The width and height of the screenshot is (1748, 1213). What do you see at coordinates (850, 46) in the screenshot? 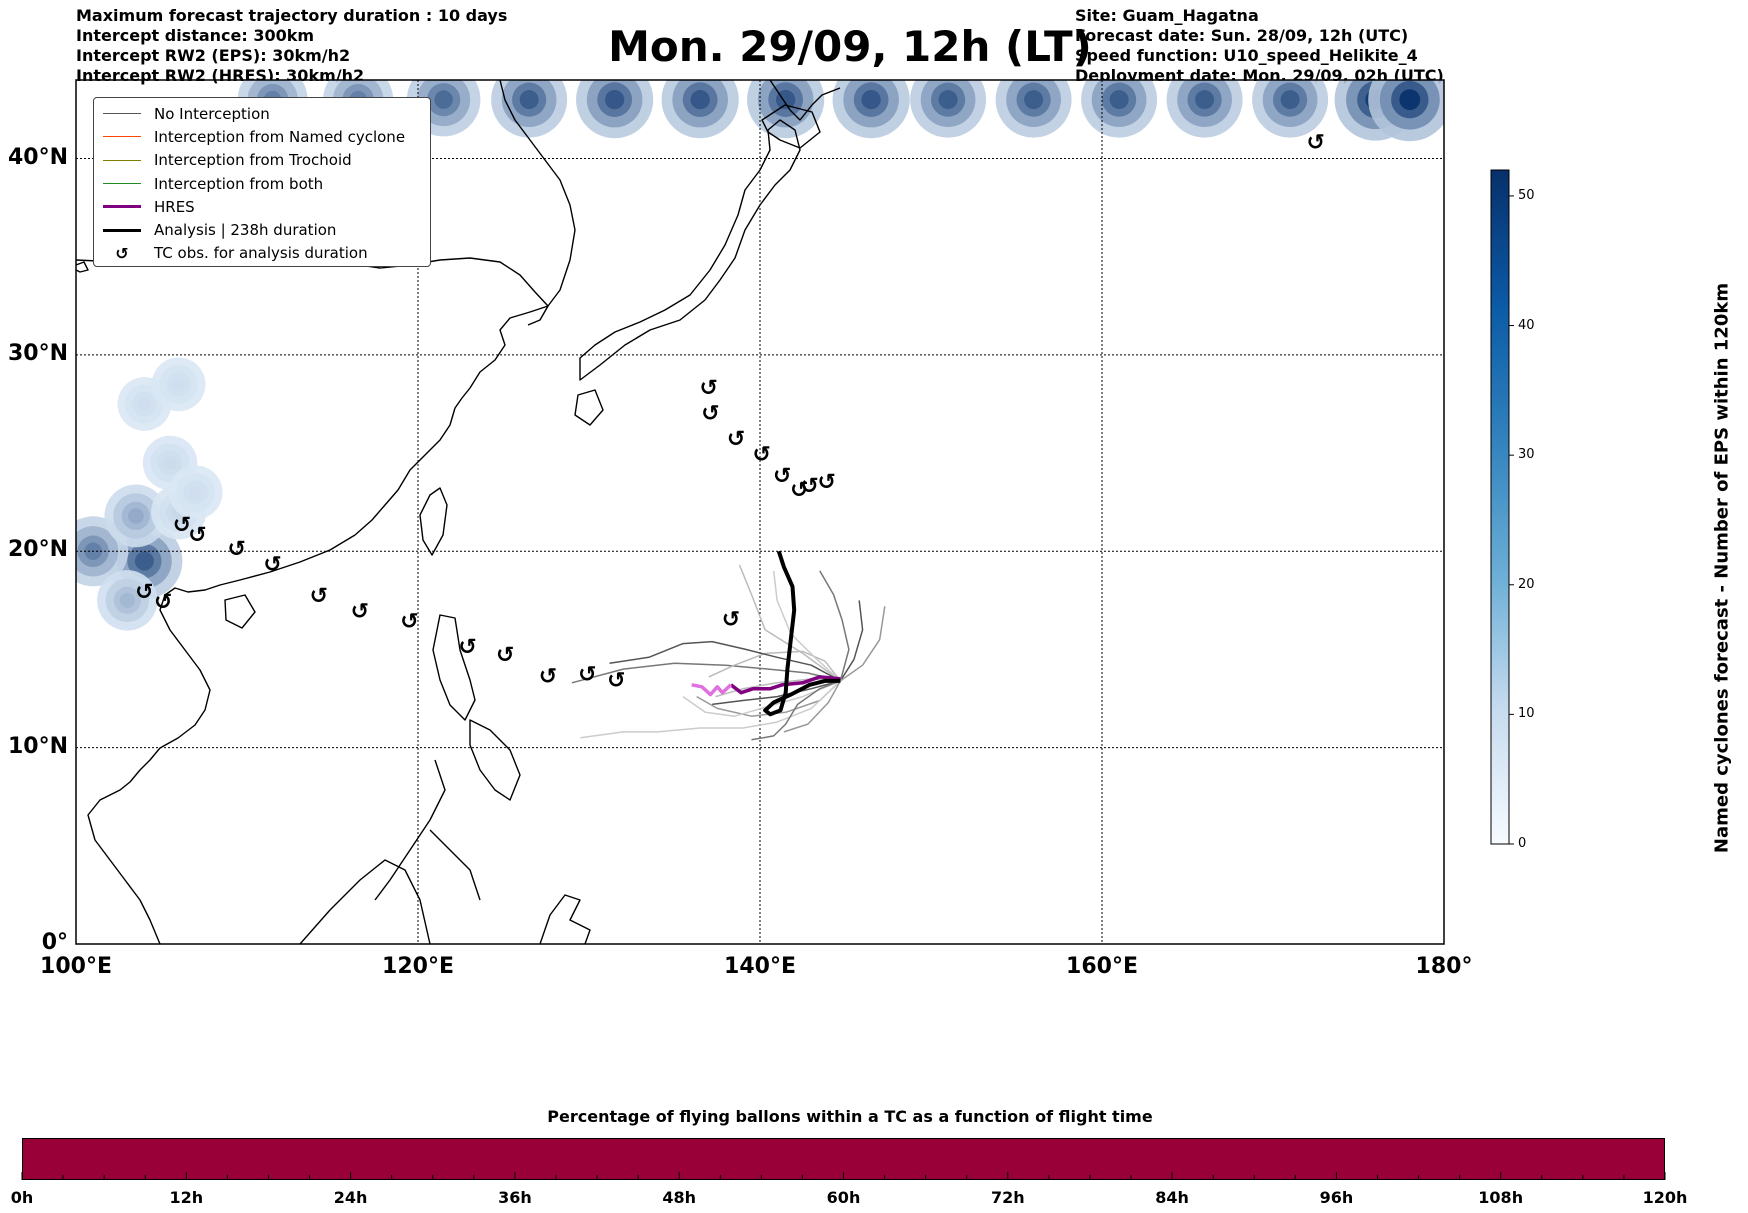
I see `page-title: Mon. 29/09, 12h (LT)` at bounding box center [850, 46].